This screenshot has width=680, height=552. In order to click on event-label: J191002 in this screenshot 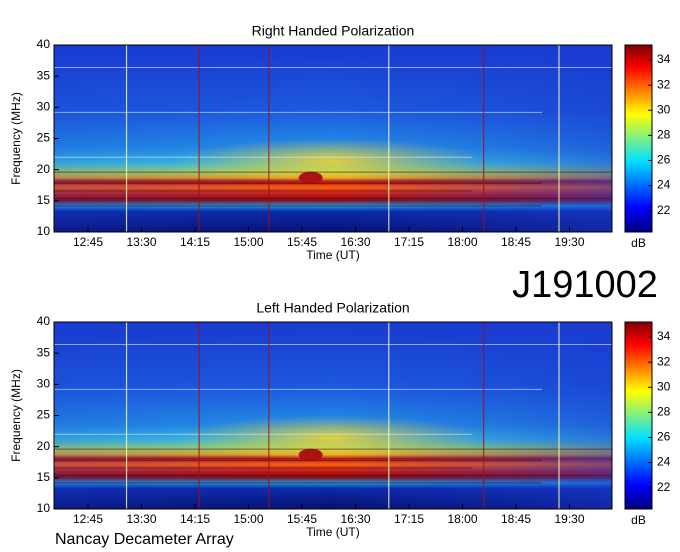, I will do `click(585, 285)`.